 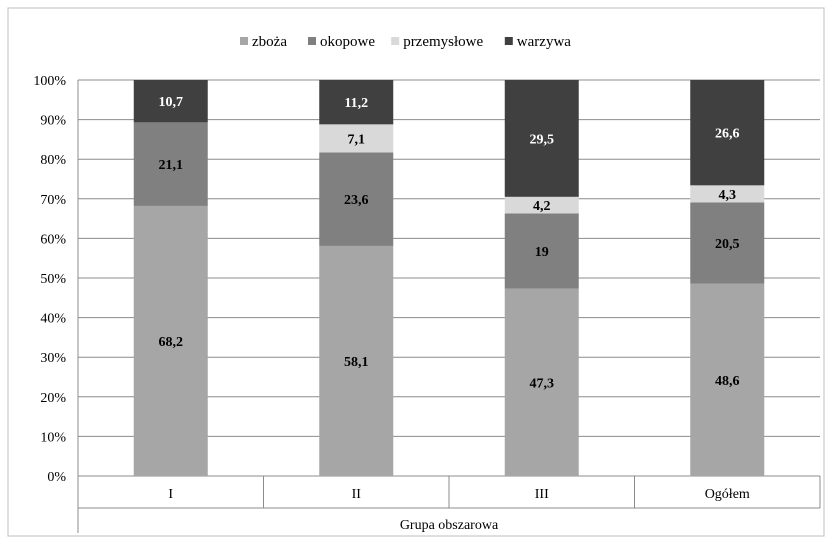 I want to click on data-label: 4,2, so click(x=542, y=206).